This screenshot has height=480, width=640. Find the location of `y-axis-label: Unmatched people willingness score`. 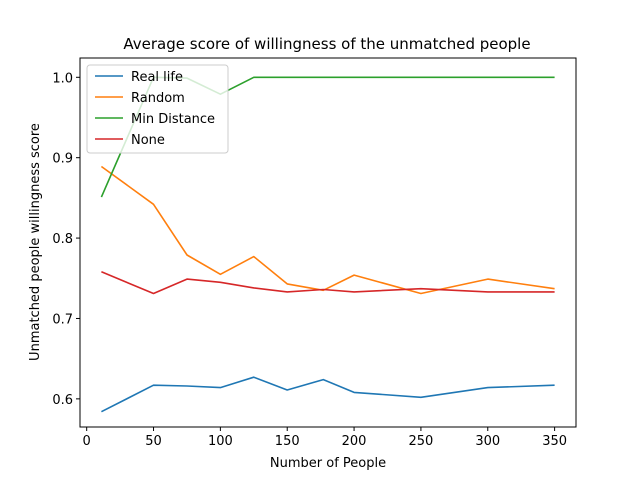

y-axis-label: Unmatched people willingness score is located at coordinates (35, 242).